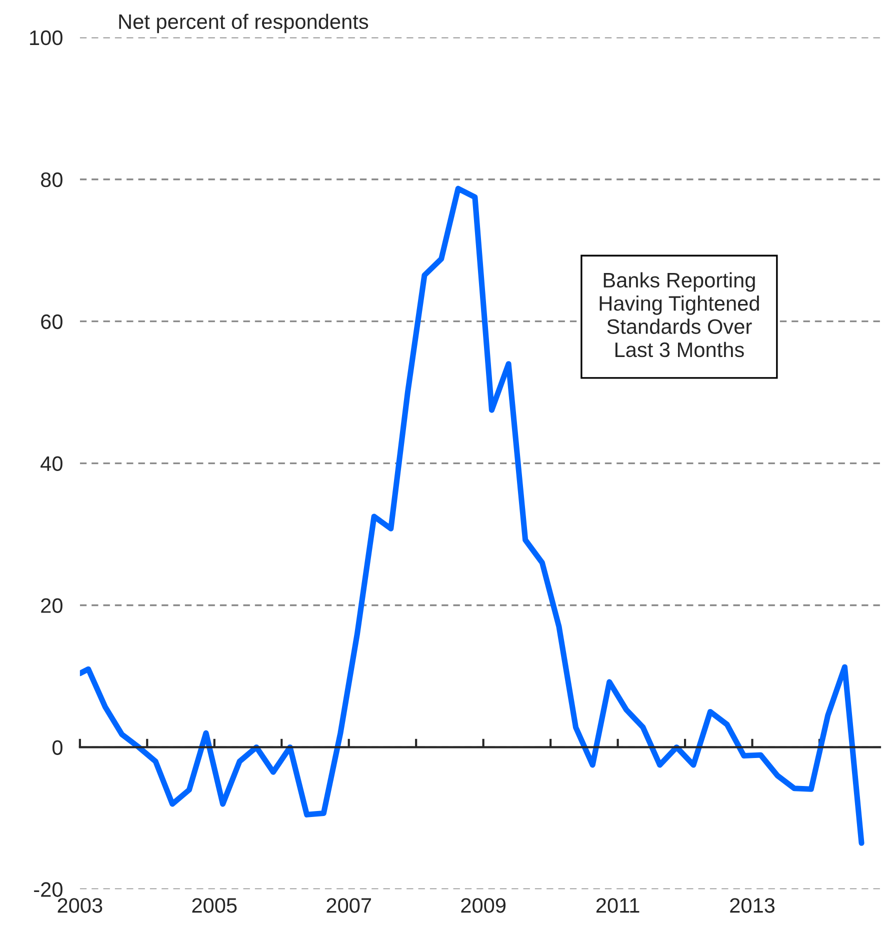  I want to click on y-tick-label: 20, so click(51, 606).